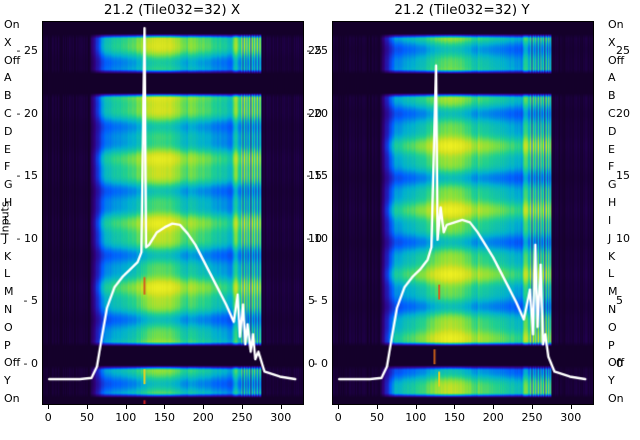  I want to click on cat-right-y-20: Y, so click(611, 381).